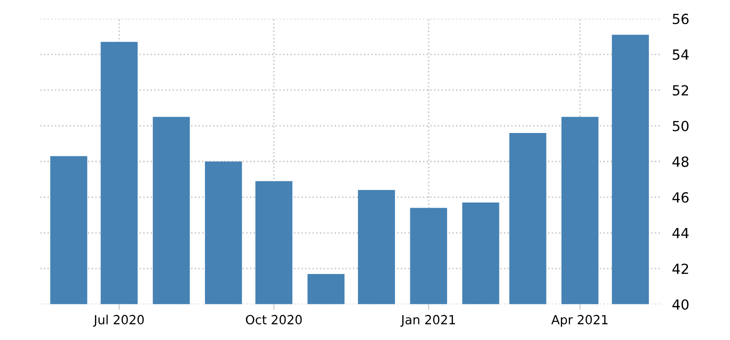 This screenshot has width=730, height=340. What do you see at coordinates (680, 269) in the screenshot?
I see `y-tick-label: 42` at bounding box center [680, 269].